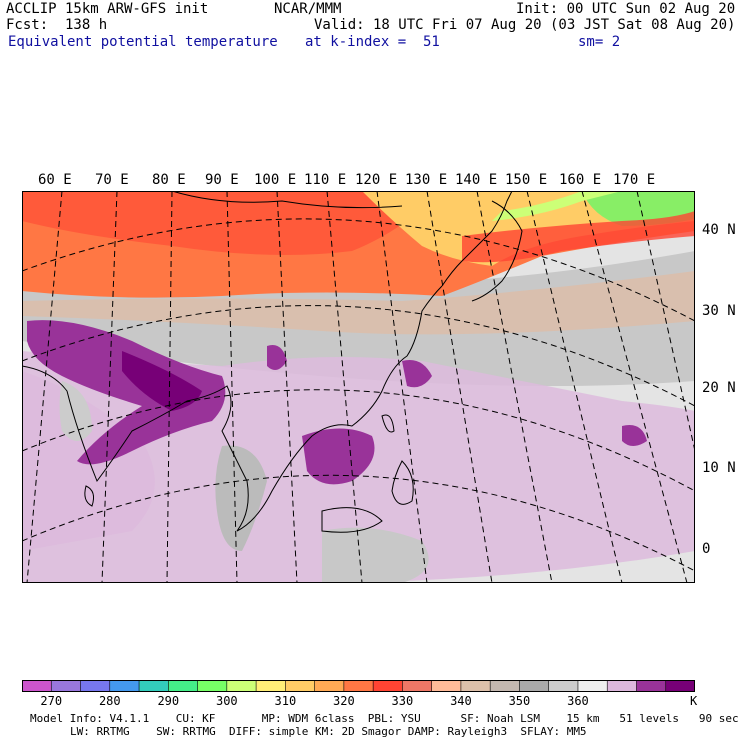 This screenshot has width=740, height=740. Describe the element at coordinates (75, 411) in the screenshot. I see `field-gray-india` at that location.